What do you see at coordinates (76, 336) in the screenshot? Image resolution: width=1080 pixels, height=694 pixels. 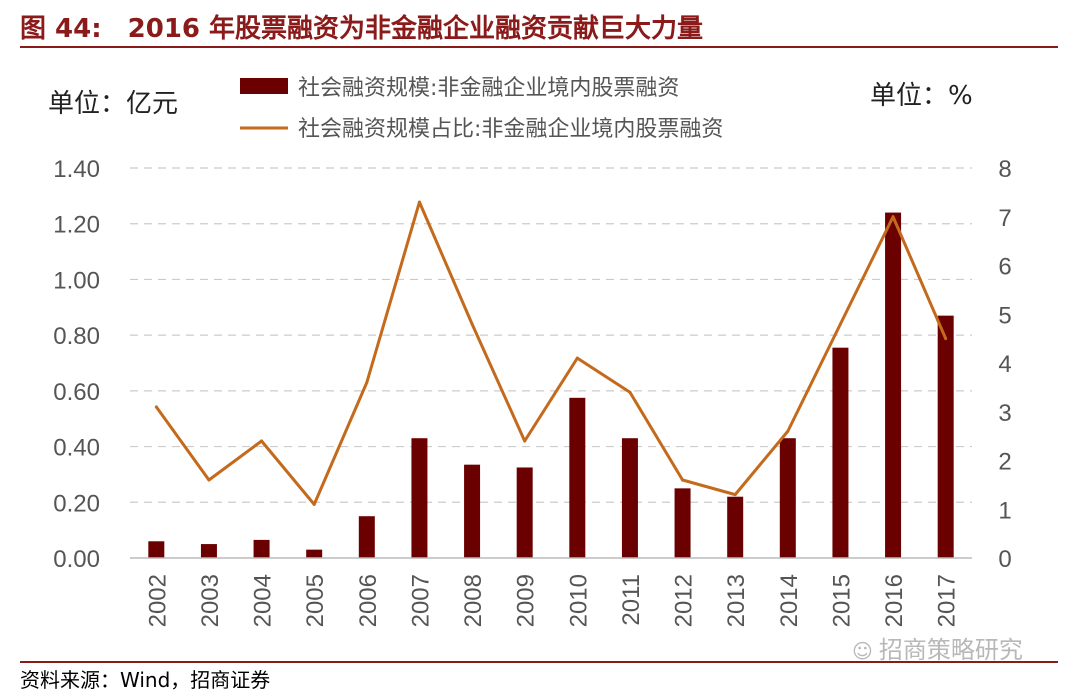 I see `left-tick-label: 0.80` at bounding box center [76, 336].